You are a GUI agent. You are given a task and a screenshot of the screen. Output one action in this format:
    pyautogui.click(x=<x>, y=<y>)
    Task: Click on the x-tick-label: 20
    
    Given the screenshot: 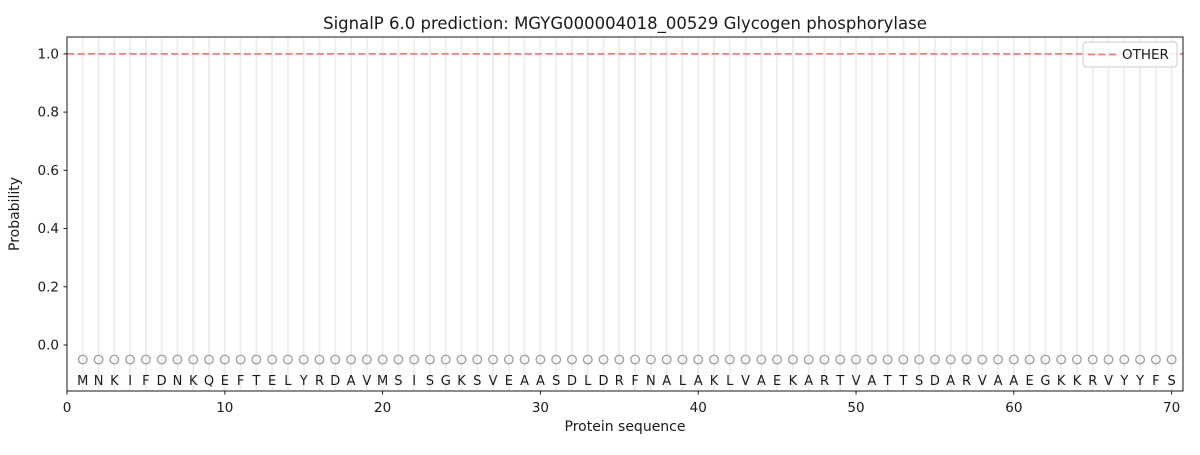 What is the action you would take?
    pyautogui.click(x=382, y=408)
    